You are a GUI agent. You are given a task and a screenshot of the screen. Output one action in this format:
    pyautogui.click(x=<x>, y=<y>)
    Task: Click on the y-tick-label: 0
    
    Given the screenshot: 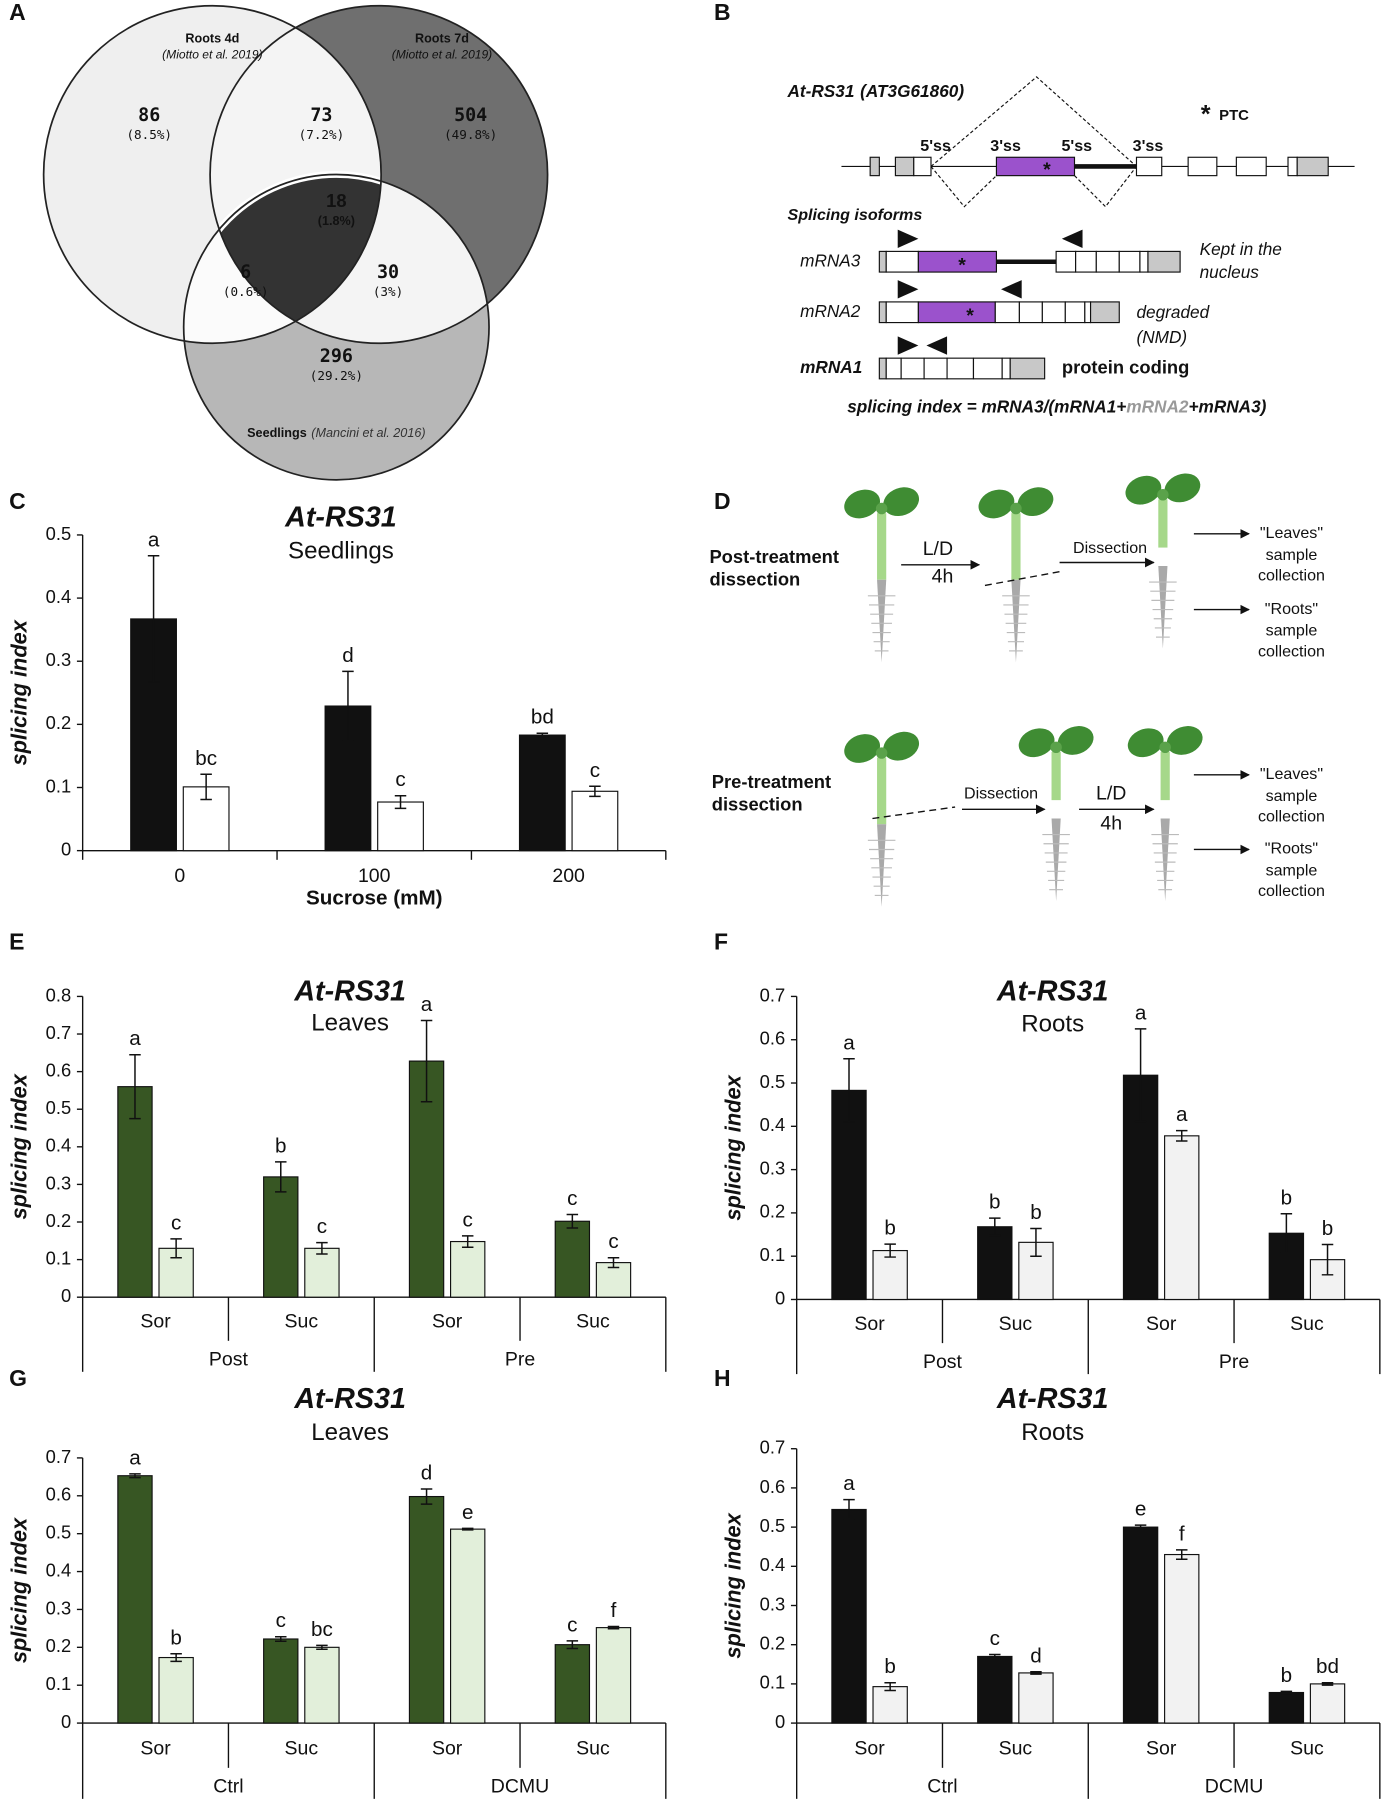 What is the action you would take?
    pyautogui.click(x=780, y=1297)
    